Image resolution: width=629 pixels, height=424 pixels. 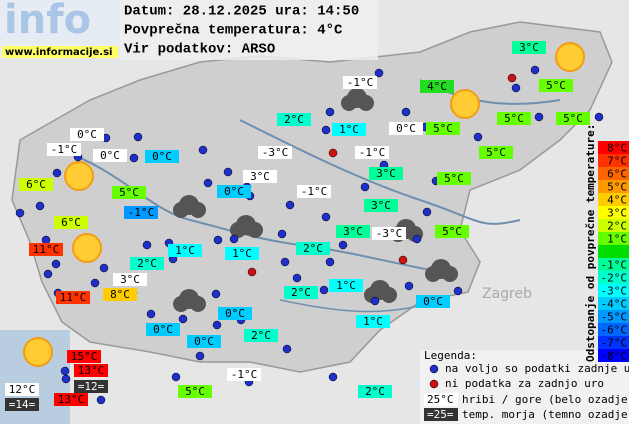 What do you see at coordinates (198, 304) in the screenshot?
I see `cloud-part` at bounding box center [198, 304].